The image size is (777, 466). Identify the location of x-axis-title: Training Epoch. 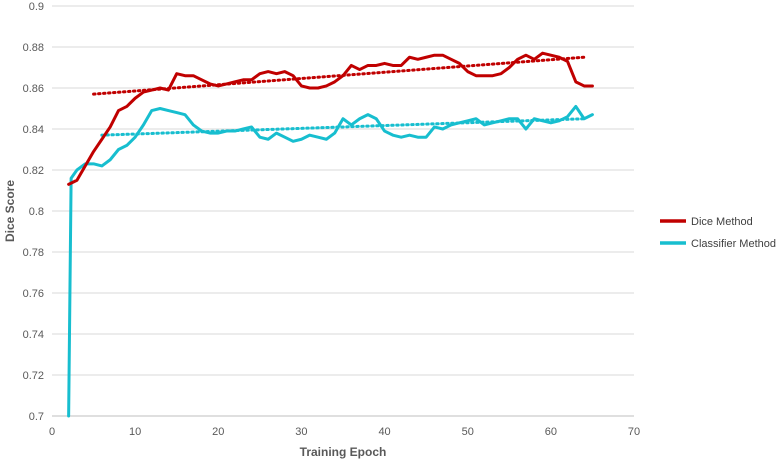
(343, 452).